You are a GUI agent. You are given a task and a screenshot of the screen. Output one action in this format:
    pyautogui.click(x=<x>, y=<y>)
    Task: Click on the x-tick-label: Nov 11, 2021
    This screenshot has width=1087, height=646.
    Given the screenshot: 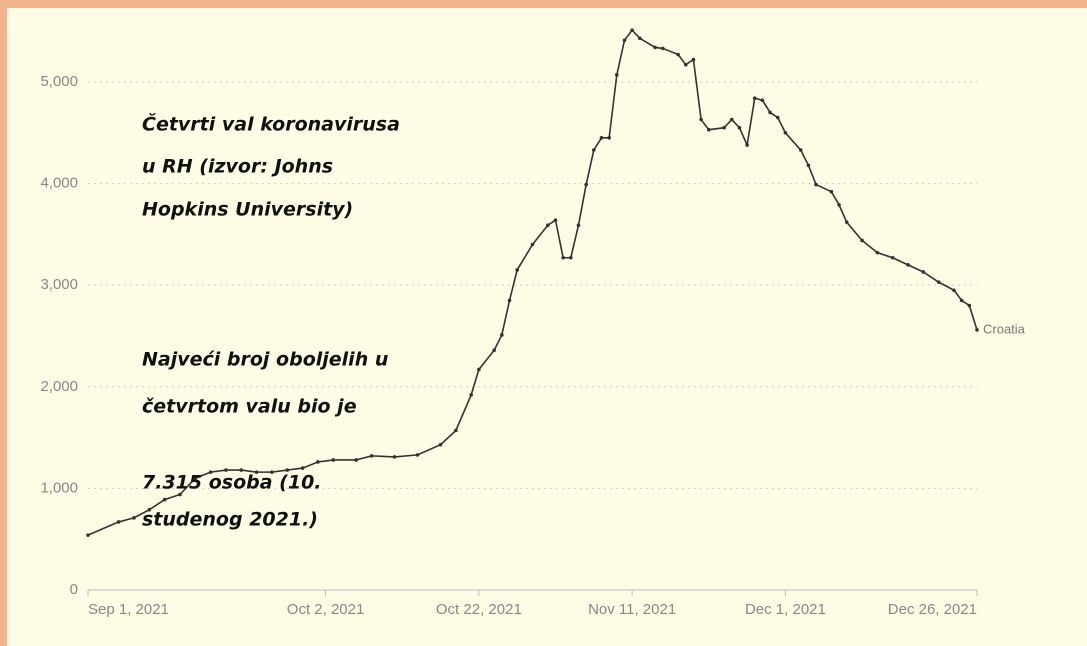 What is the action you would take?
    pyautogui.click(x=632, y=609)
    